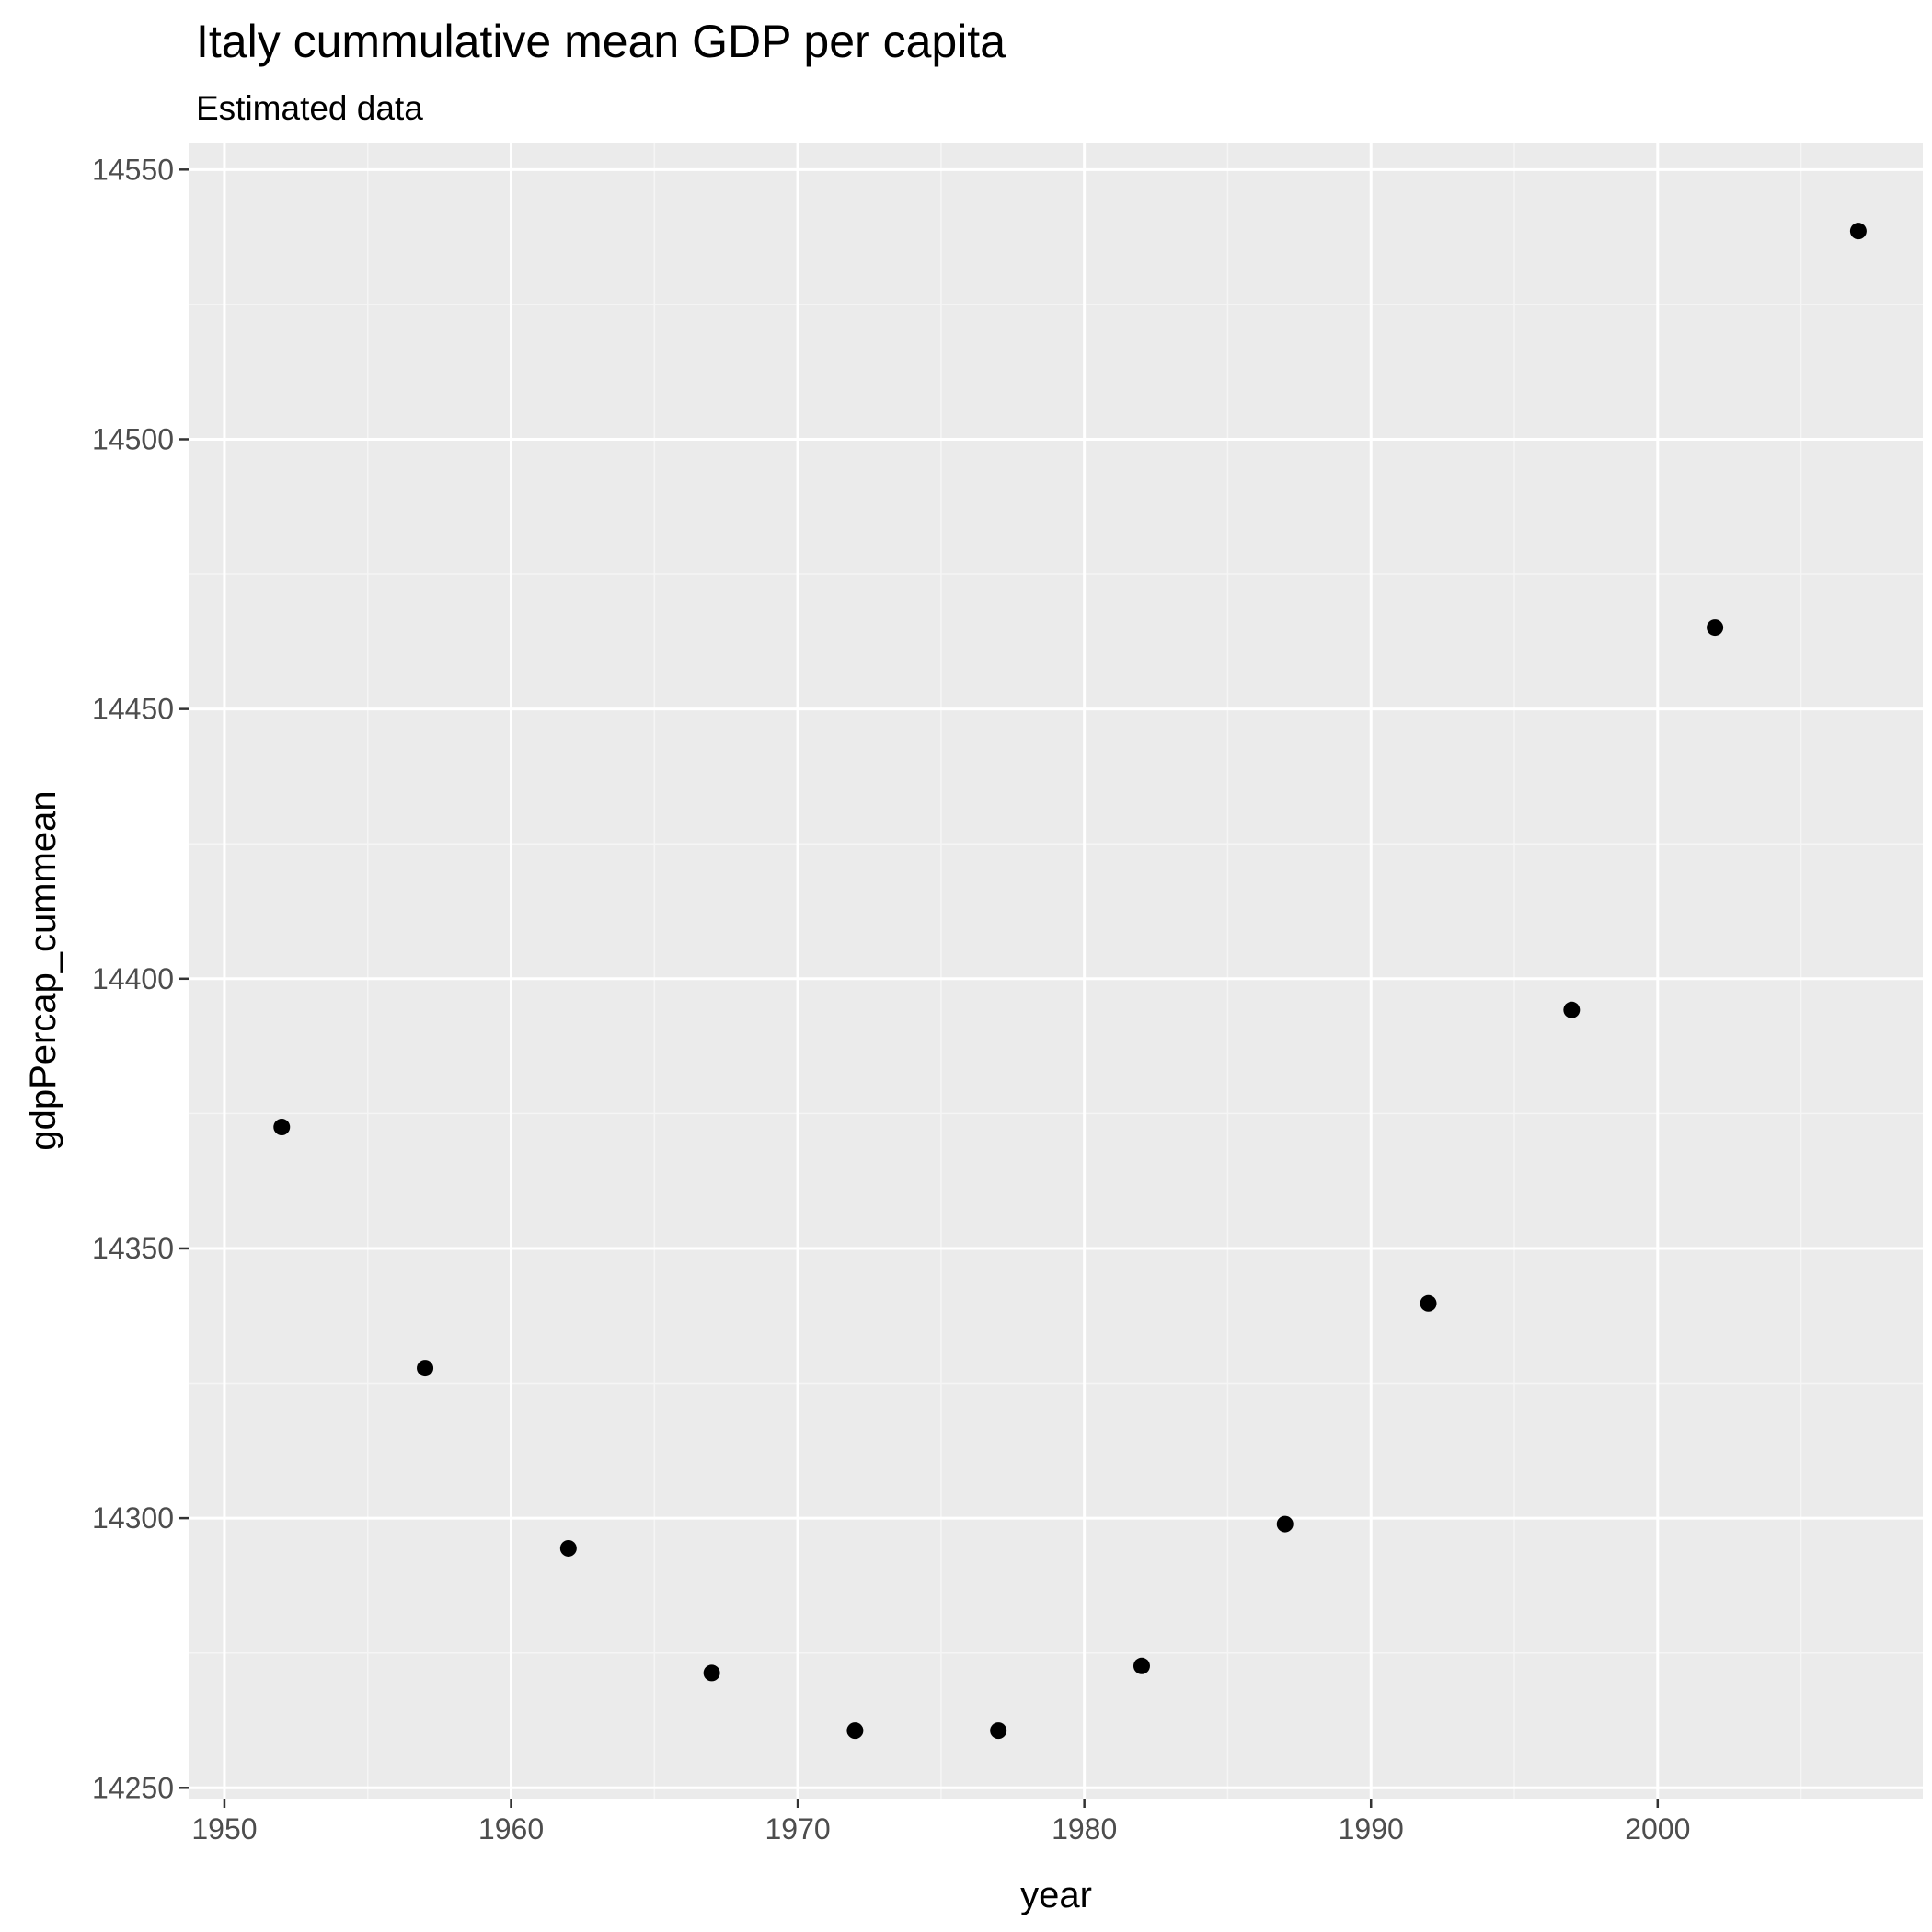 This screenshot has height=1932, width=1932. I want to click on x-tick-label: 1980, so click(1084, 1829).